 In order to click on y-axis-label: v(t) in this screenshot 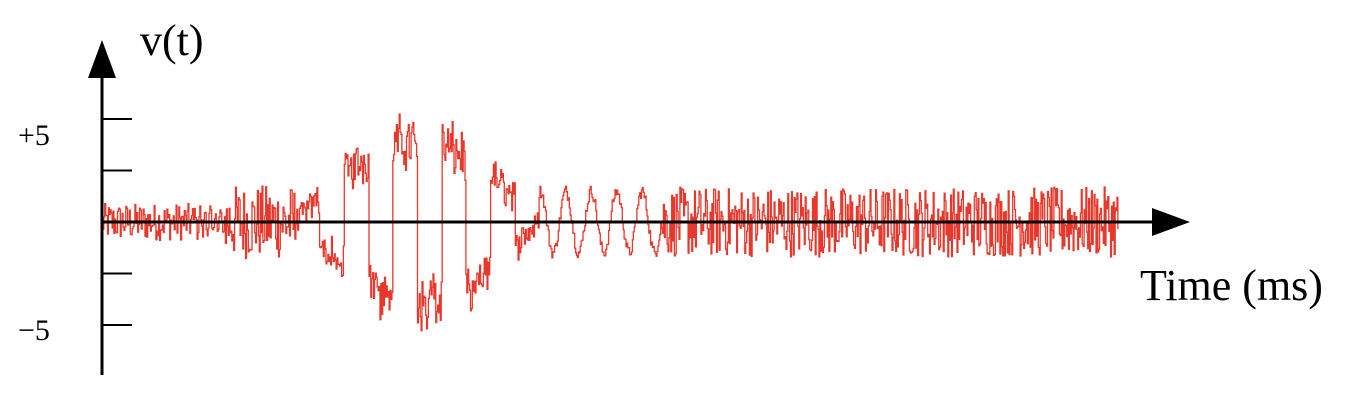, I will do `click(172, 40)`.